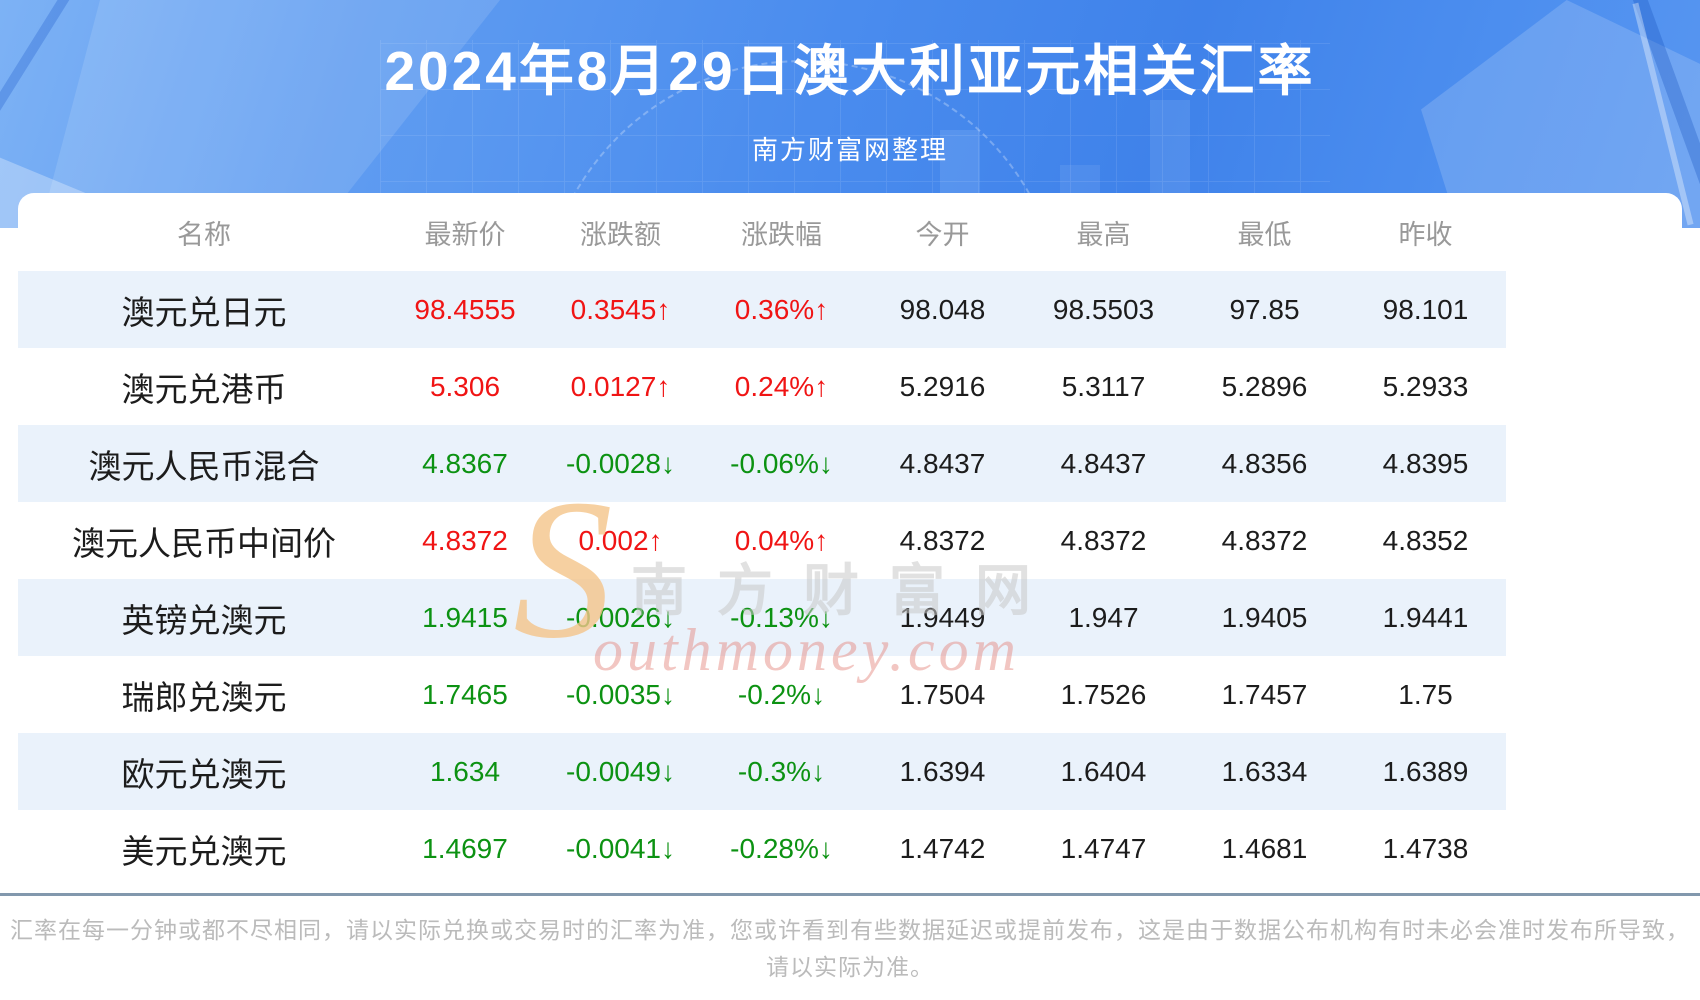 Image resolution: width=1700 pixels, height=1000 pixels. What do you see at coordinates (1264, 771) in the screenshot?
I see `cell-low: 1.6334` at bounding box center [1264, 771].